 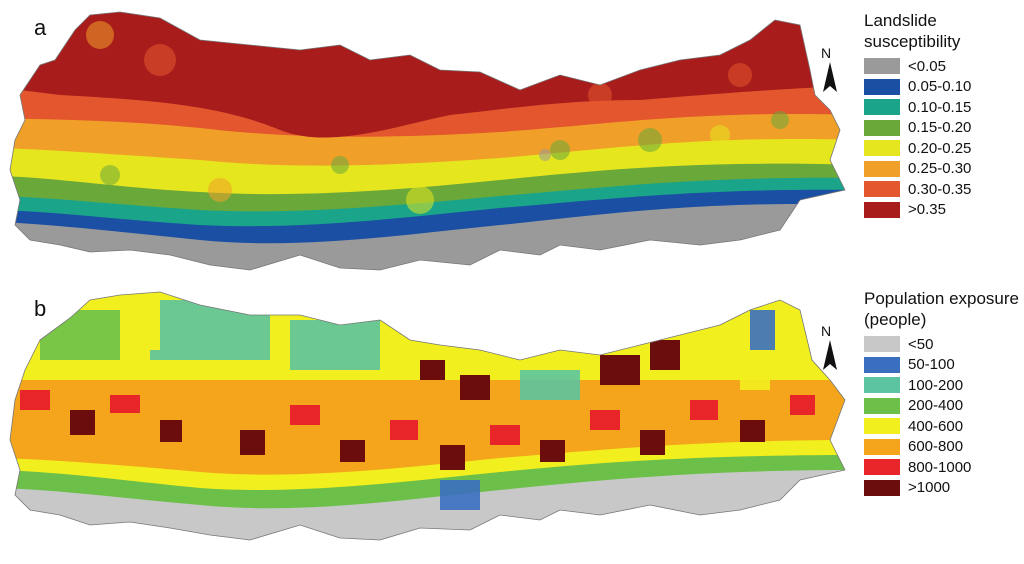 I want to click on legend-label: 100-200, so click(x=936, y=385).